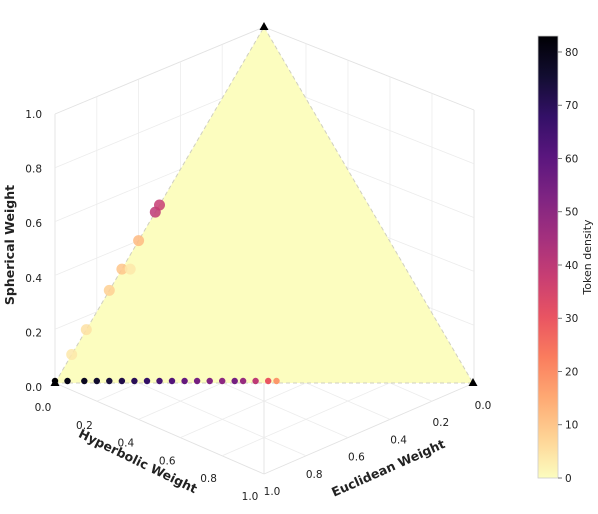 The image size is (598, 514). Describe the element at coordinates (84, 426) in the screenshot. I see `hyperbolic-tick-label: 0.2` at that location.